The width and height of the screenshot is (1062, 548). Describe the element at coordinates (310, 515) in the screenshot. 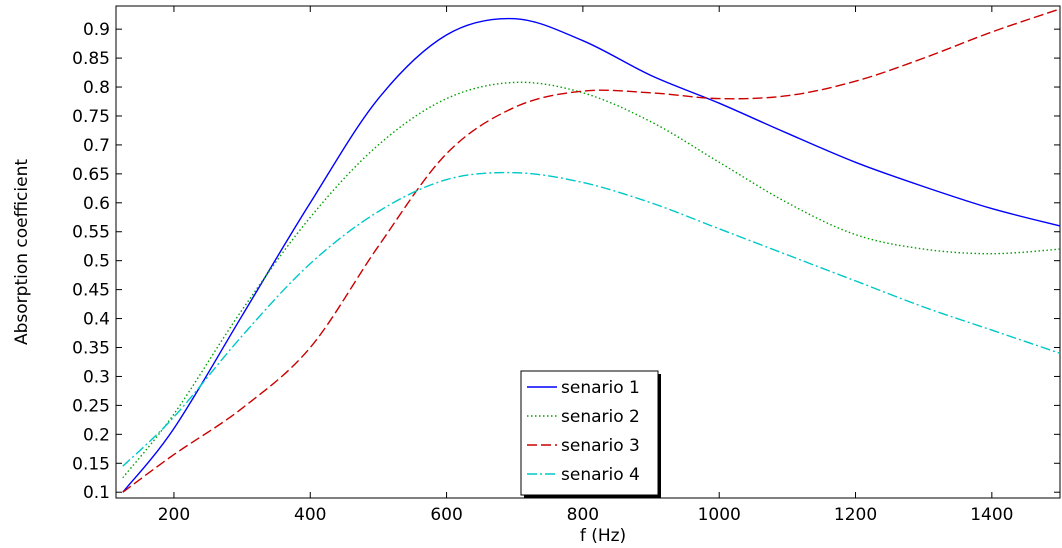

I see `x-tick-label: 400` at that location.